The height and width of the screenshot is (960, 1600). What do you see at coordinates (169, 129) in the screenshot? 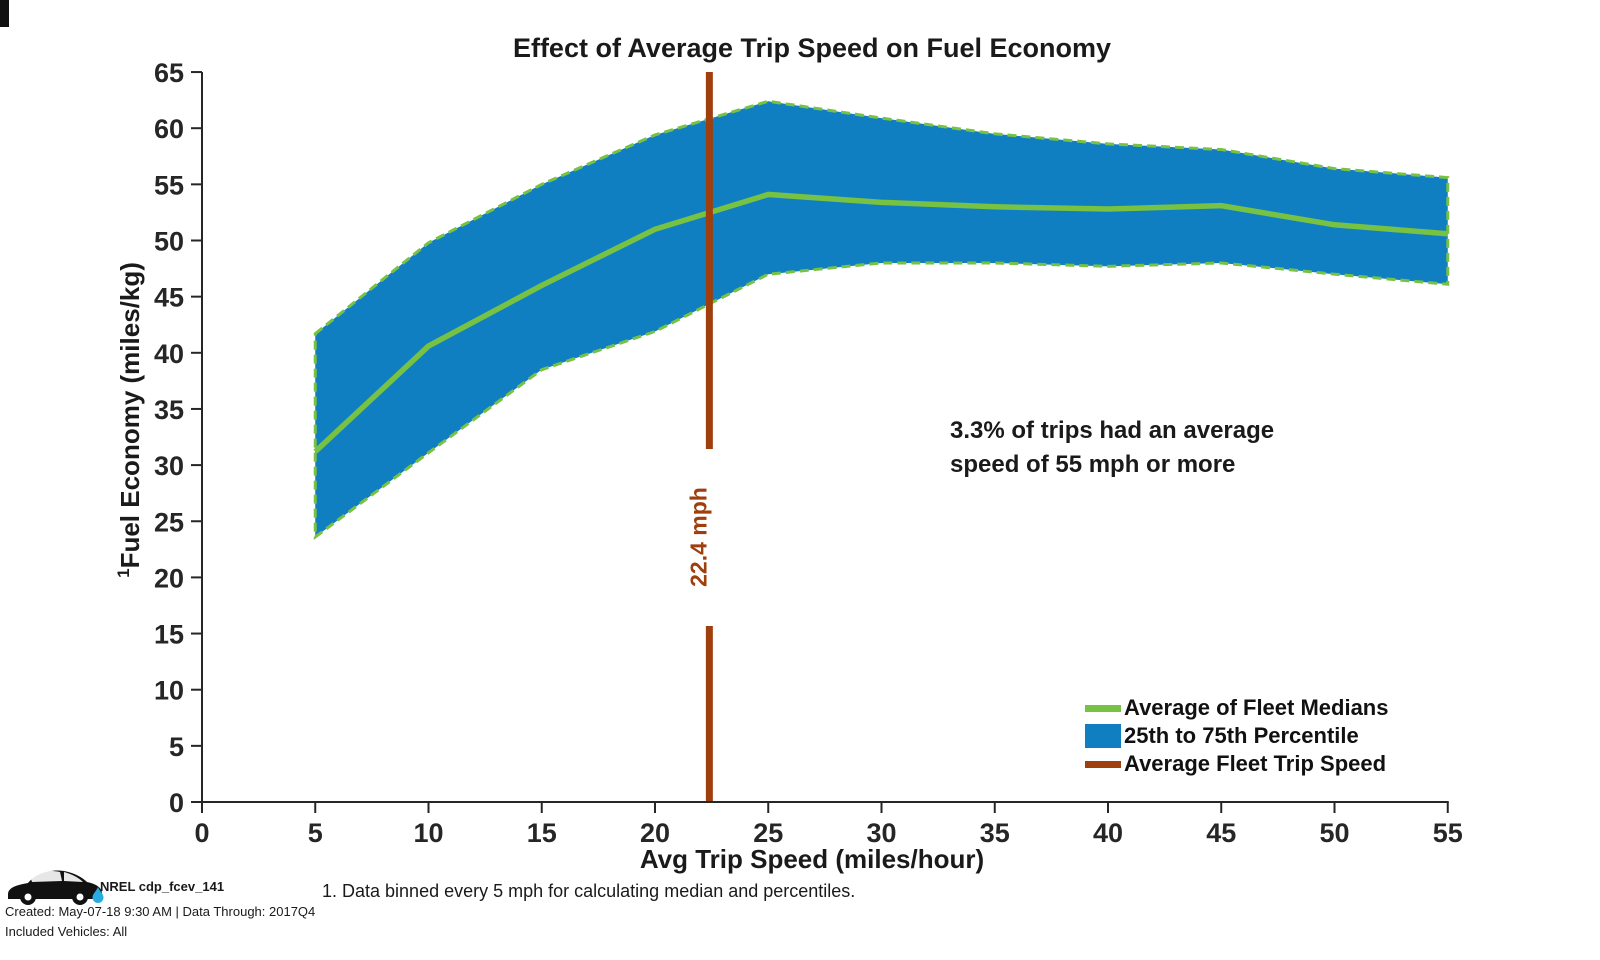
I see `y-tick-label: 60` at bounding box center [169, 129].